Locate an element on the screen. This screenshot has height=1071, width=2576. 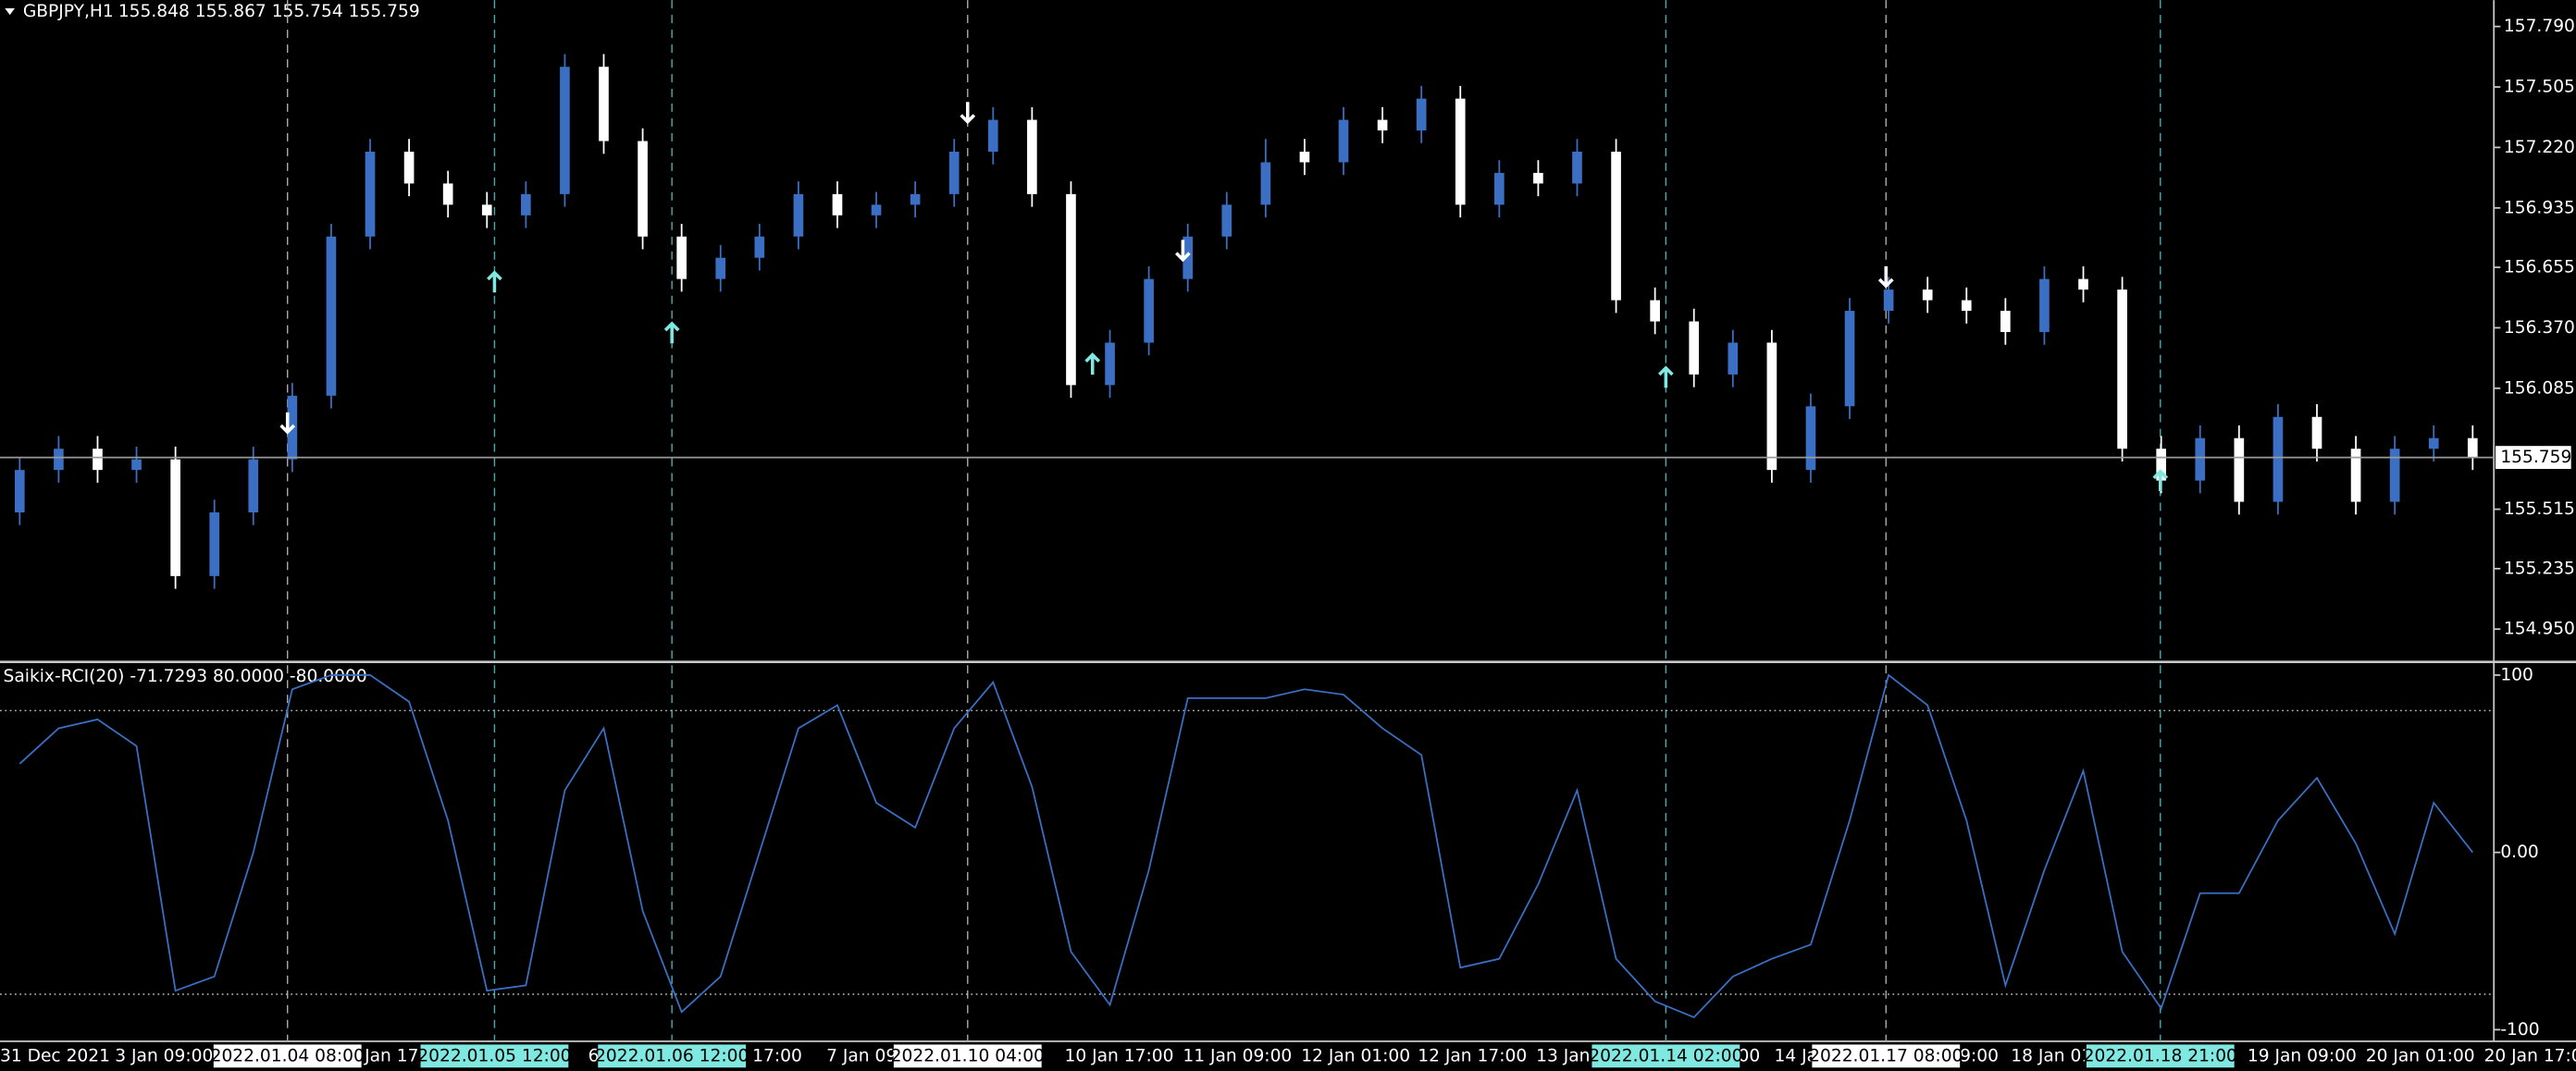
signal-time-tag: 2022.01.04 08:00 is located at coordinates (288, 1056).